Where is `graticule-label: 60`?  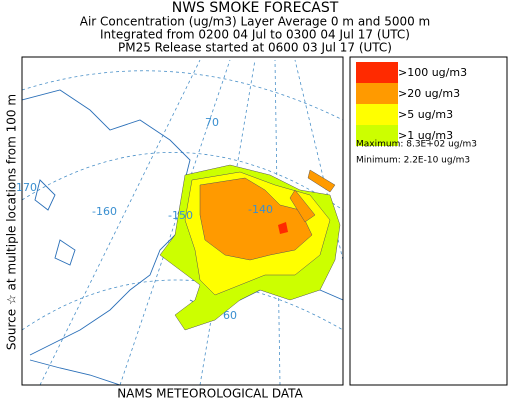 graticule-label: 60 is located at coordinates (230, 315).